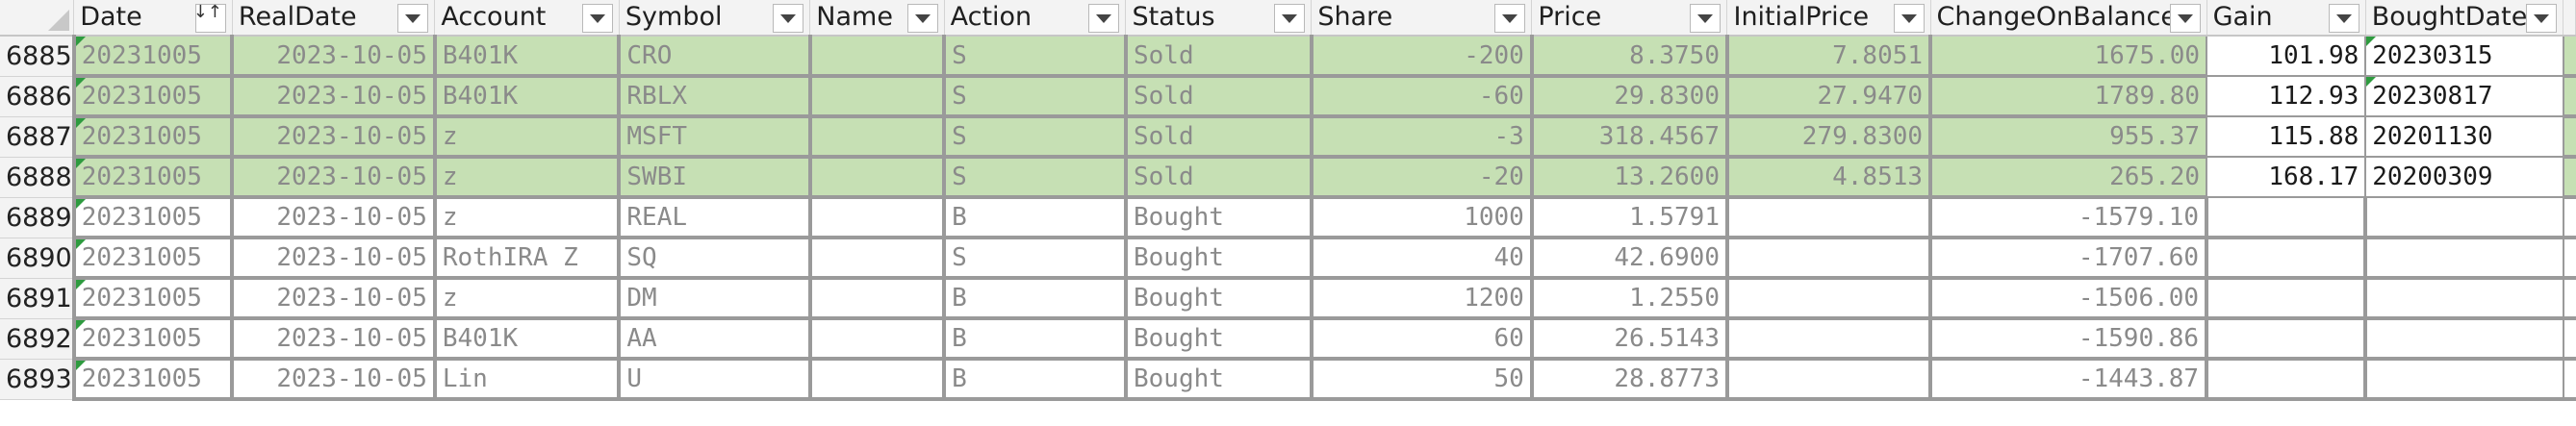 This screenshot has width=2576, height=426. What do you see at coordinates (2067, 57) in the screenshot?
I see `cell-changeonbalance: 1675.00` at bounding box center [2067, 57].